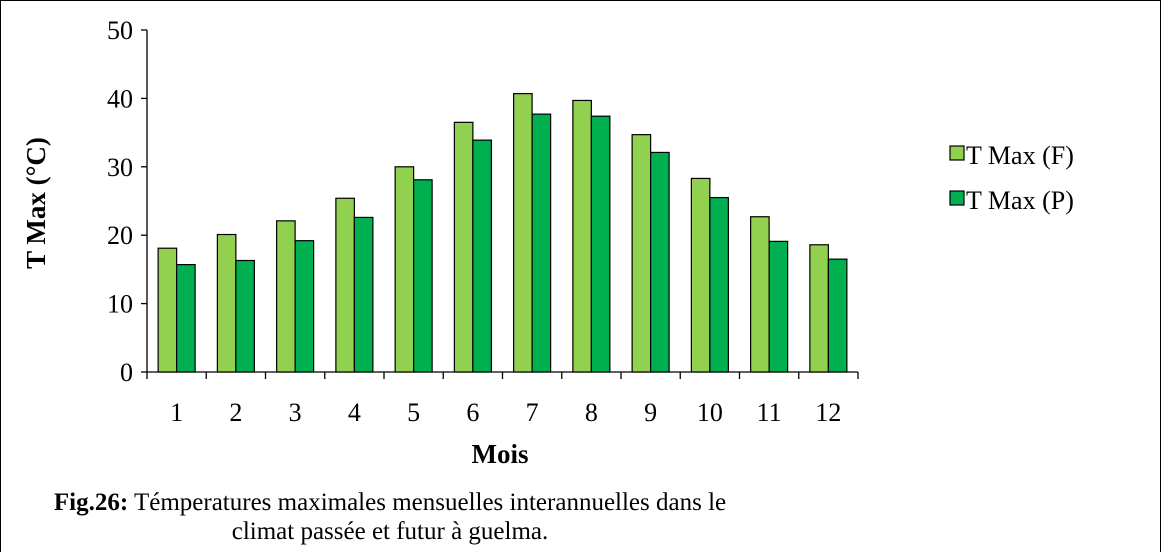 This screenshot has width=1161, height=552. Describe the element at coordinates (120, 30) in the screenshot. I see `y-tick-label: 50` at that location.